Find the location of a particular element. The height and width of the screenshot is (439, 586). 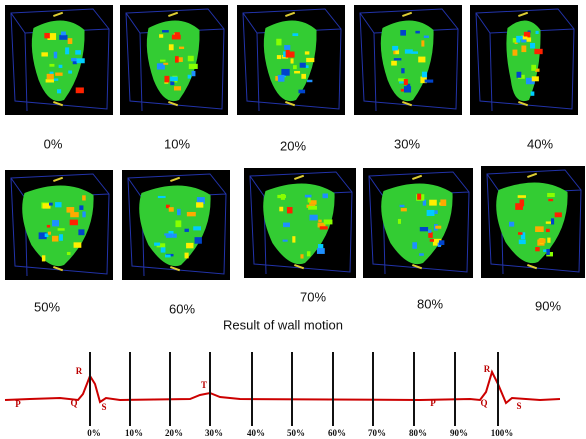

panel-label: 40% is located at coordinates (540, 143).